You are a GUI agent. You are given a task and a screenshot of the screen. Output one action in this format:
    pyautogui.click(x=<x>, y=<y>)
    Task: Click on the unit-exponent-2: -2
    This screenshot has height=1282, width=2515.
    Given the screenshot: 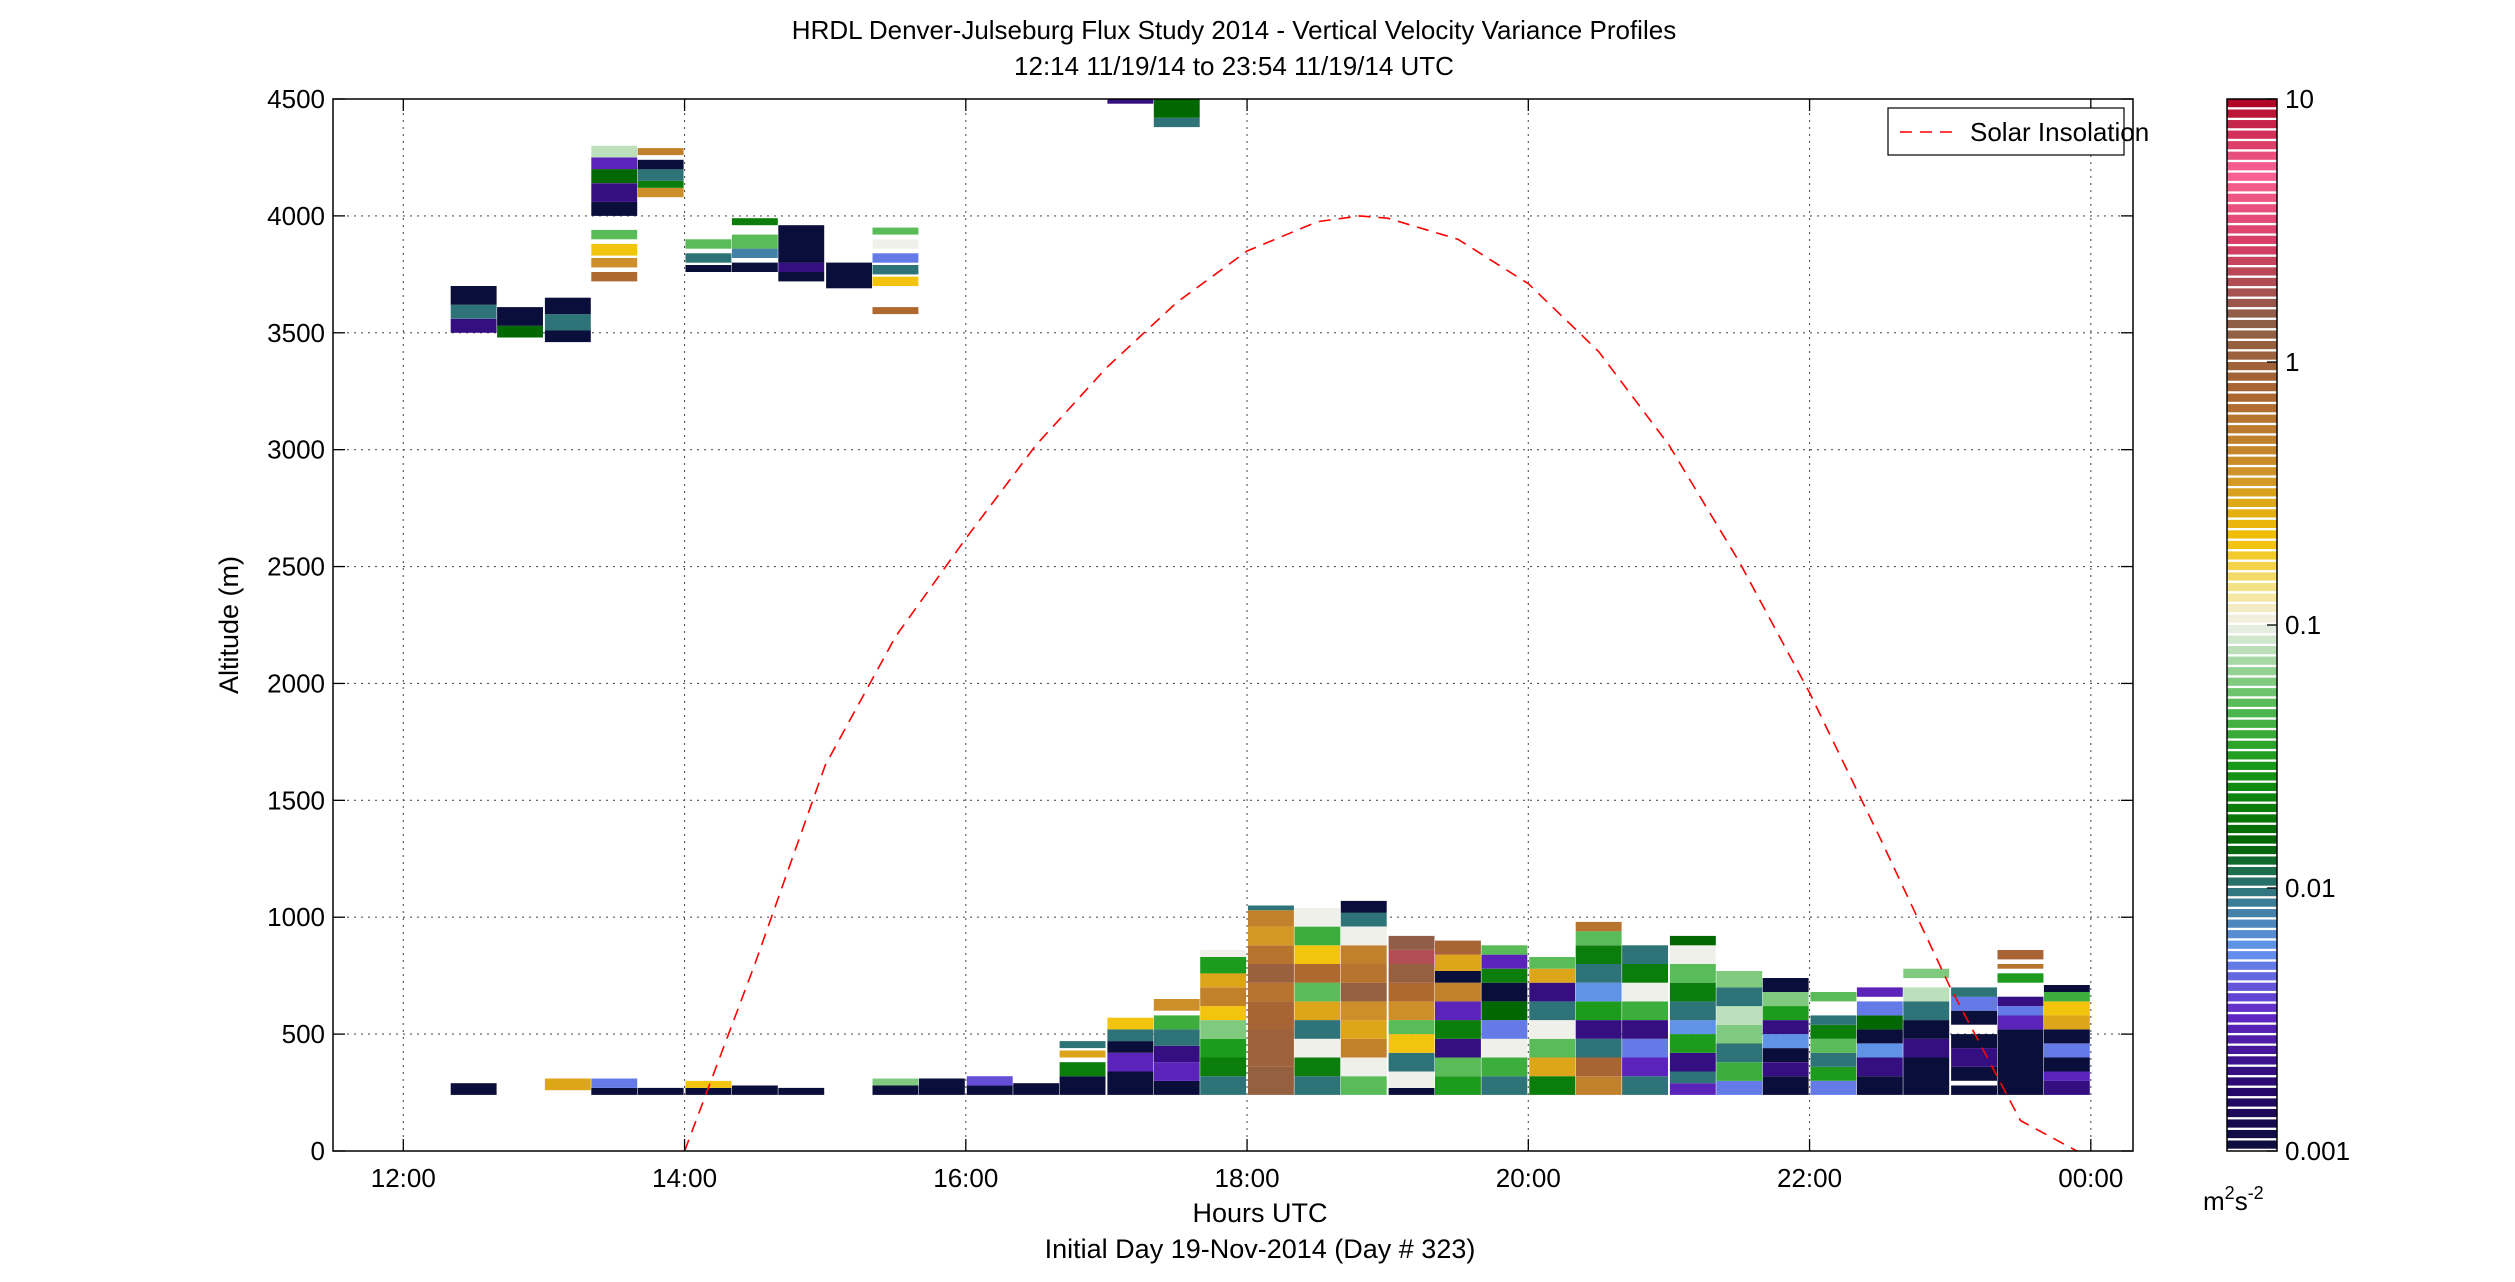 What is the action you would take?
    pyautogui.click(x=2256, y=1193)
    